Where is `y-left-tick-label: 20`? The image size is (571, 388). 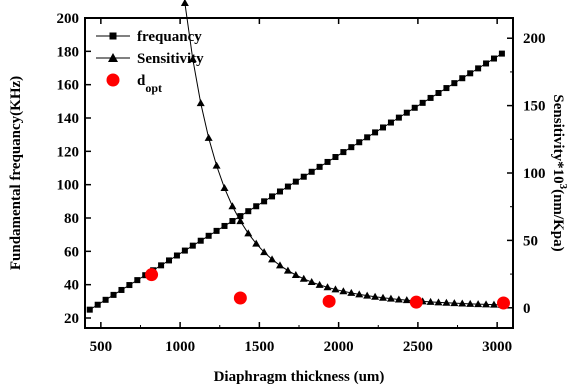
y-left-tick-label: 20 is located at coordinates (71, 319).